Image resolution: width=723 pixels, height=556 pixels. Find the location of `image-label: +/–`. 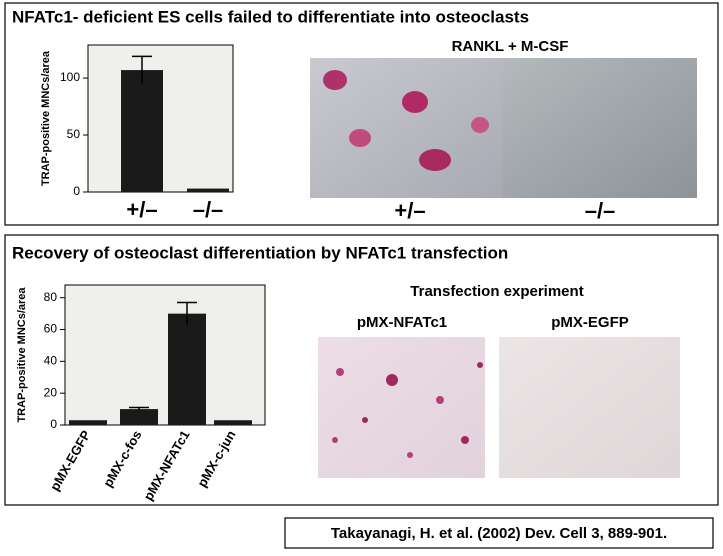

image-label: +/– is located at coordinates (409, 210).